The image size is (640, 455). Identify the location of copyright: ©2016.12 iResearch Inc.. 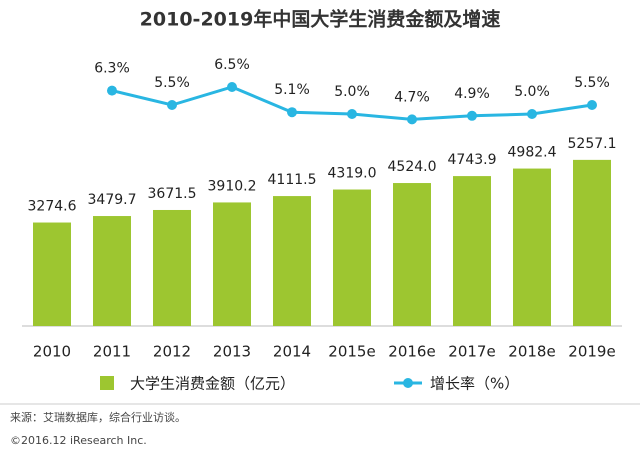
(78, 440).